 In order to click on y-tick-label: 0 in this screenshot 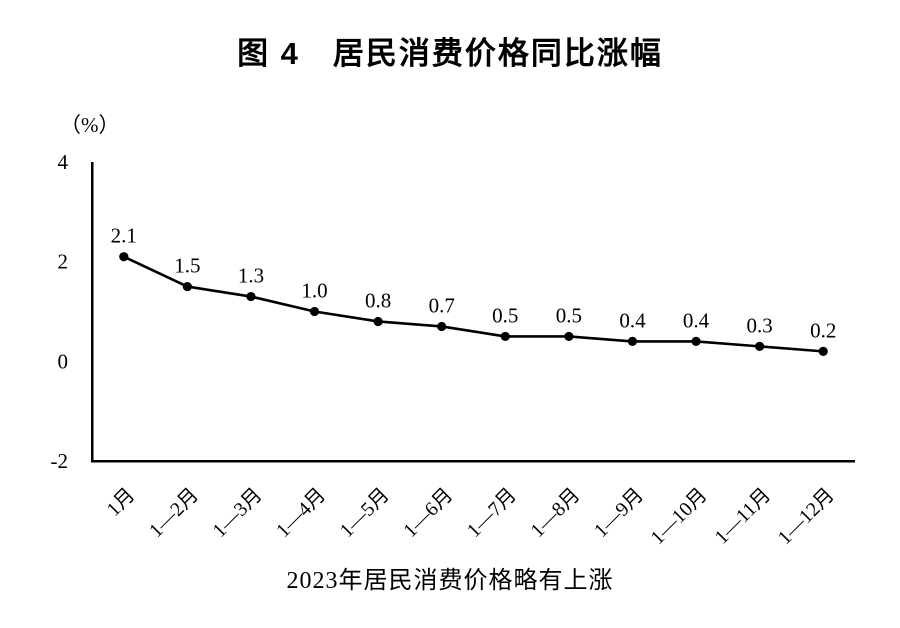, I will do `click(63, 361)`.